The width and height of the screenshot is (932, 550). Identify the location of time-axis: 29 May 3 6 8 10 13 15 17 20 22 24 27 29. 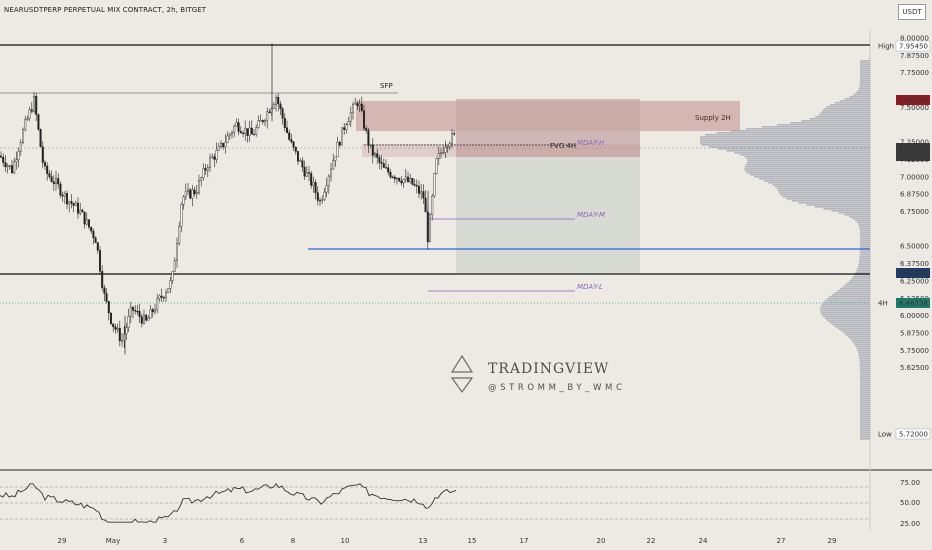
(447, 541).